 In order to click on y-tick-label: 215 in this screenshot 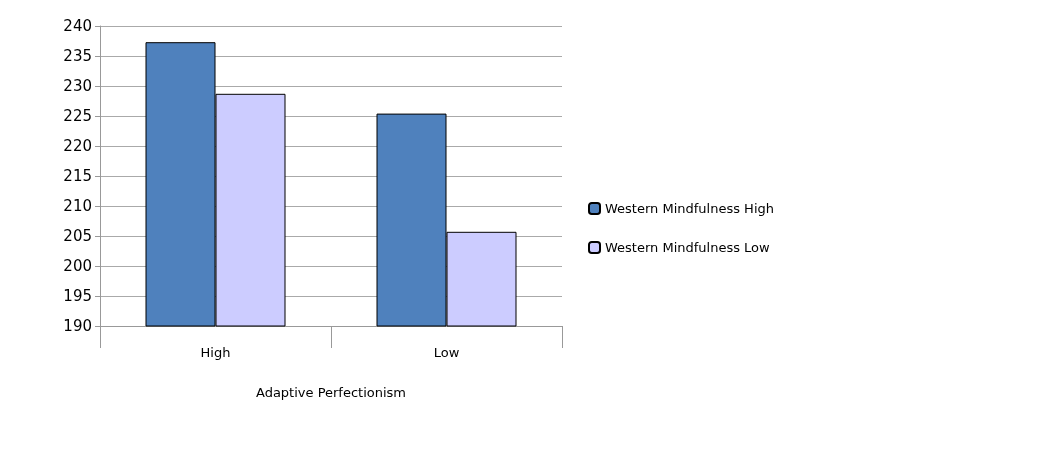, I will do `click(77, 176)`.